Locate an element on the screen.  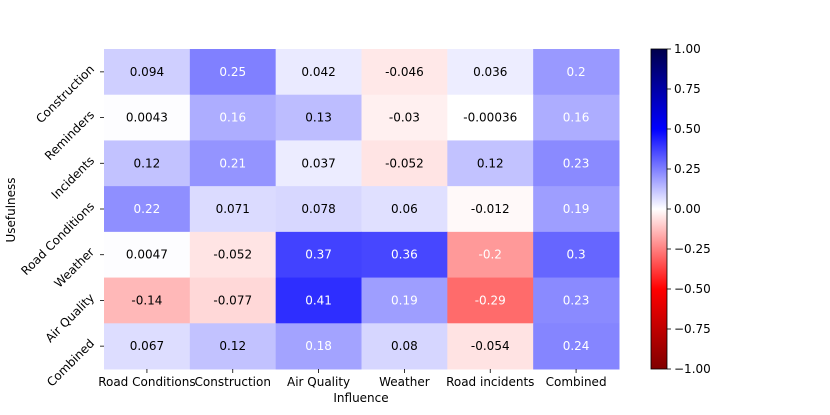
cell-value-label: -0.00036 is located at coordinates (490, 118).